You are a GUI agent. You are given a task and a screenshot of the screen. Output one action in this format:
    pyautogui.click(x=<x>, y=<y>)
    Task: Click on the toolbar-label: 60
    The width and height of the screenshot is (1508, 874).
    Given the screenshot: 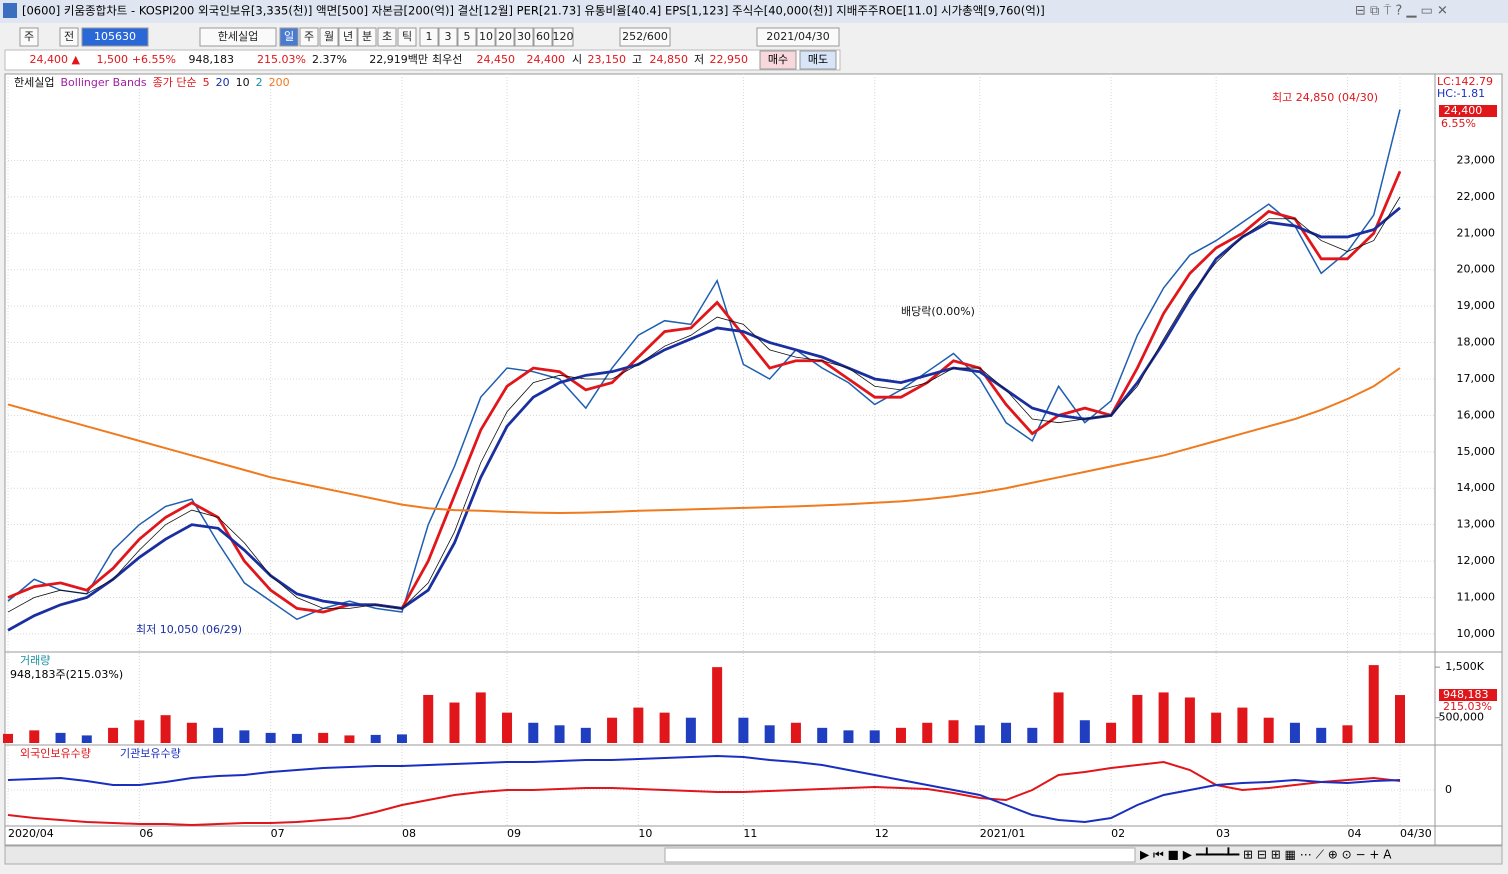 What is the action you would take?
    pyautogui.click(x=543, y=36)
    